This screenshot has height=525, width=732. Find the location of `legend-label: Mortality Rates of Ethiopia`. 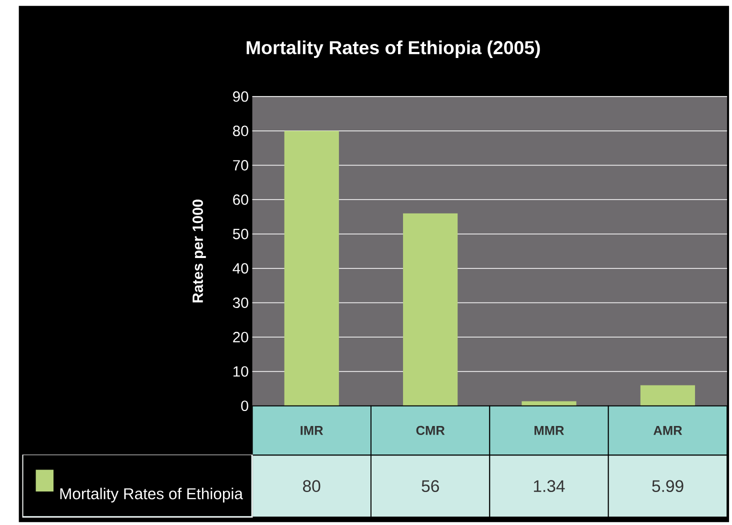

legend-label: Mortality Rates of Ethiopia is located at coordinates (151, 495).